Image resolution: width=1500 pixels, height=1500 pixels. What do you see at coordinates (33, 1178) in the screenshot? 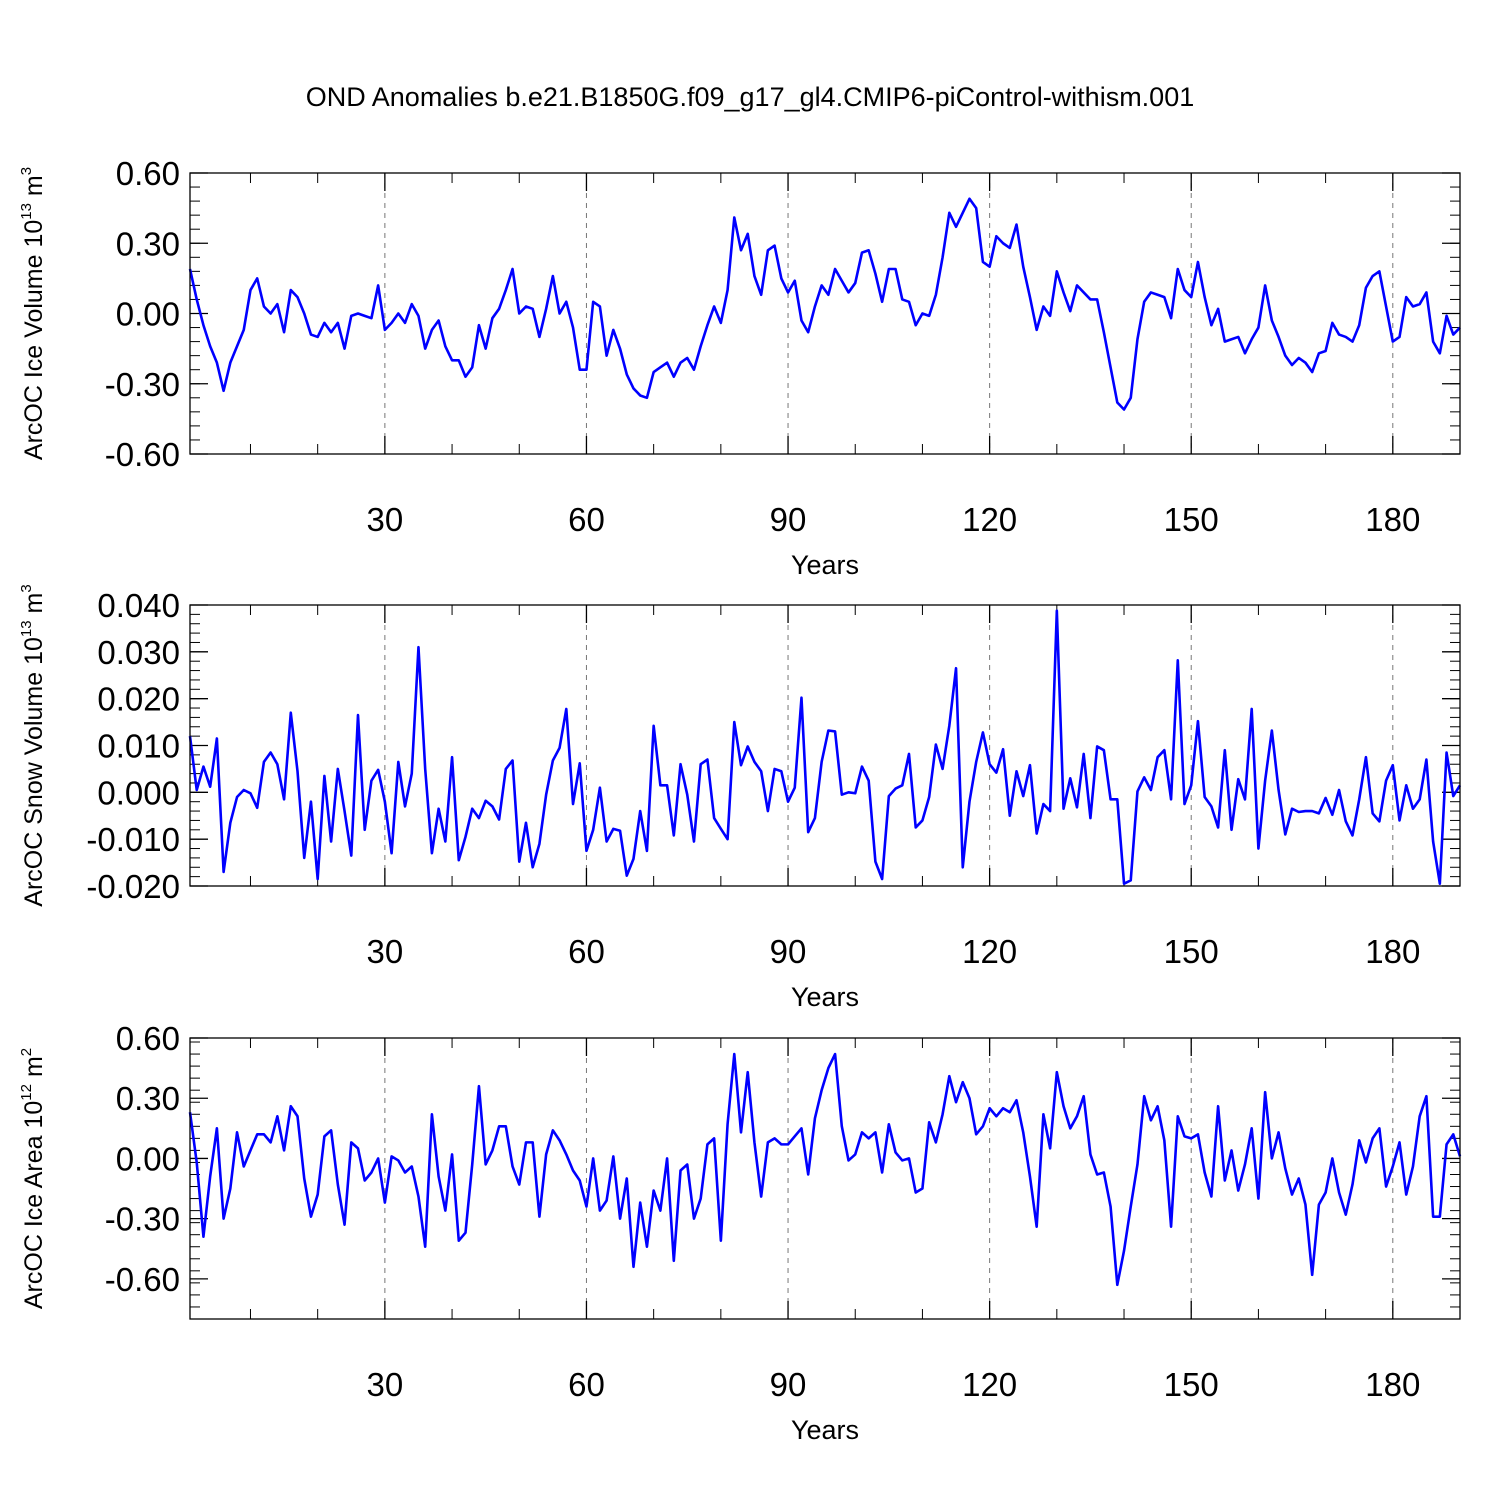
I see `y-axis-label: ArcOC Ice Area 1012 m2` at bounding box center [33, 1178].